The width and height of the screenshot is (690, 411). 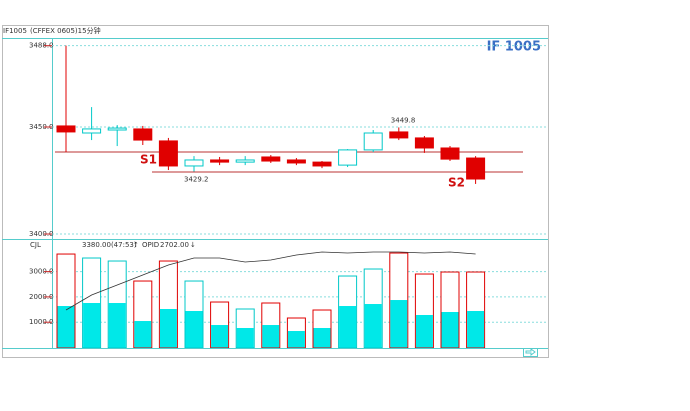 I want to click on source: (CFFEX 0605)15分钟, so click(x=65, y=30).